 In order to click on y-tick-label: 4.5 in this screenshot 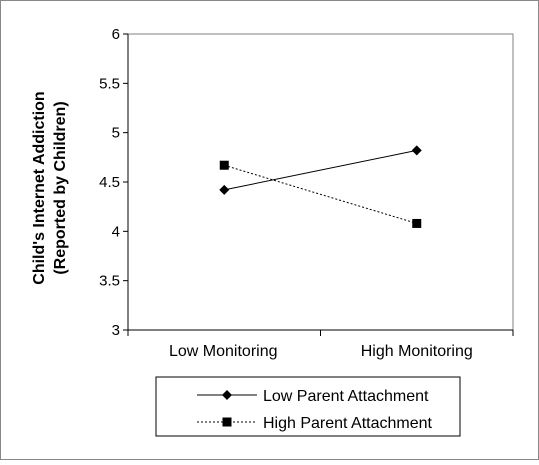, I will do `click(109, 182)`.